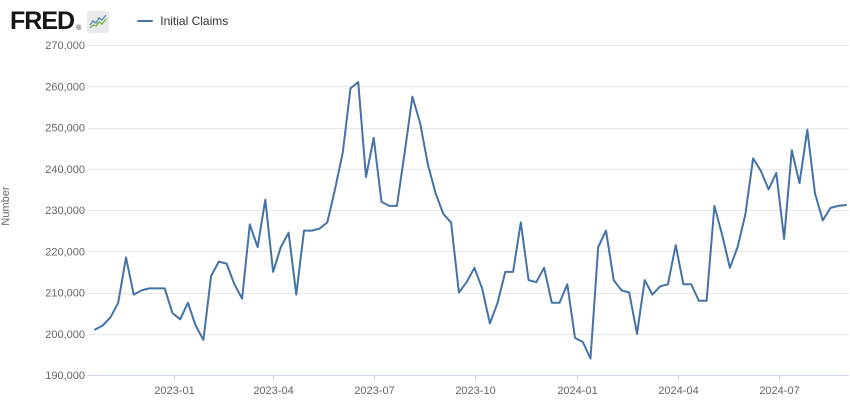  Describe the element at coordinates (374, 391) in the screenshot. I see `x-tick-label-2023-07: 2023-07` at that location.